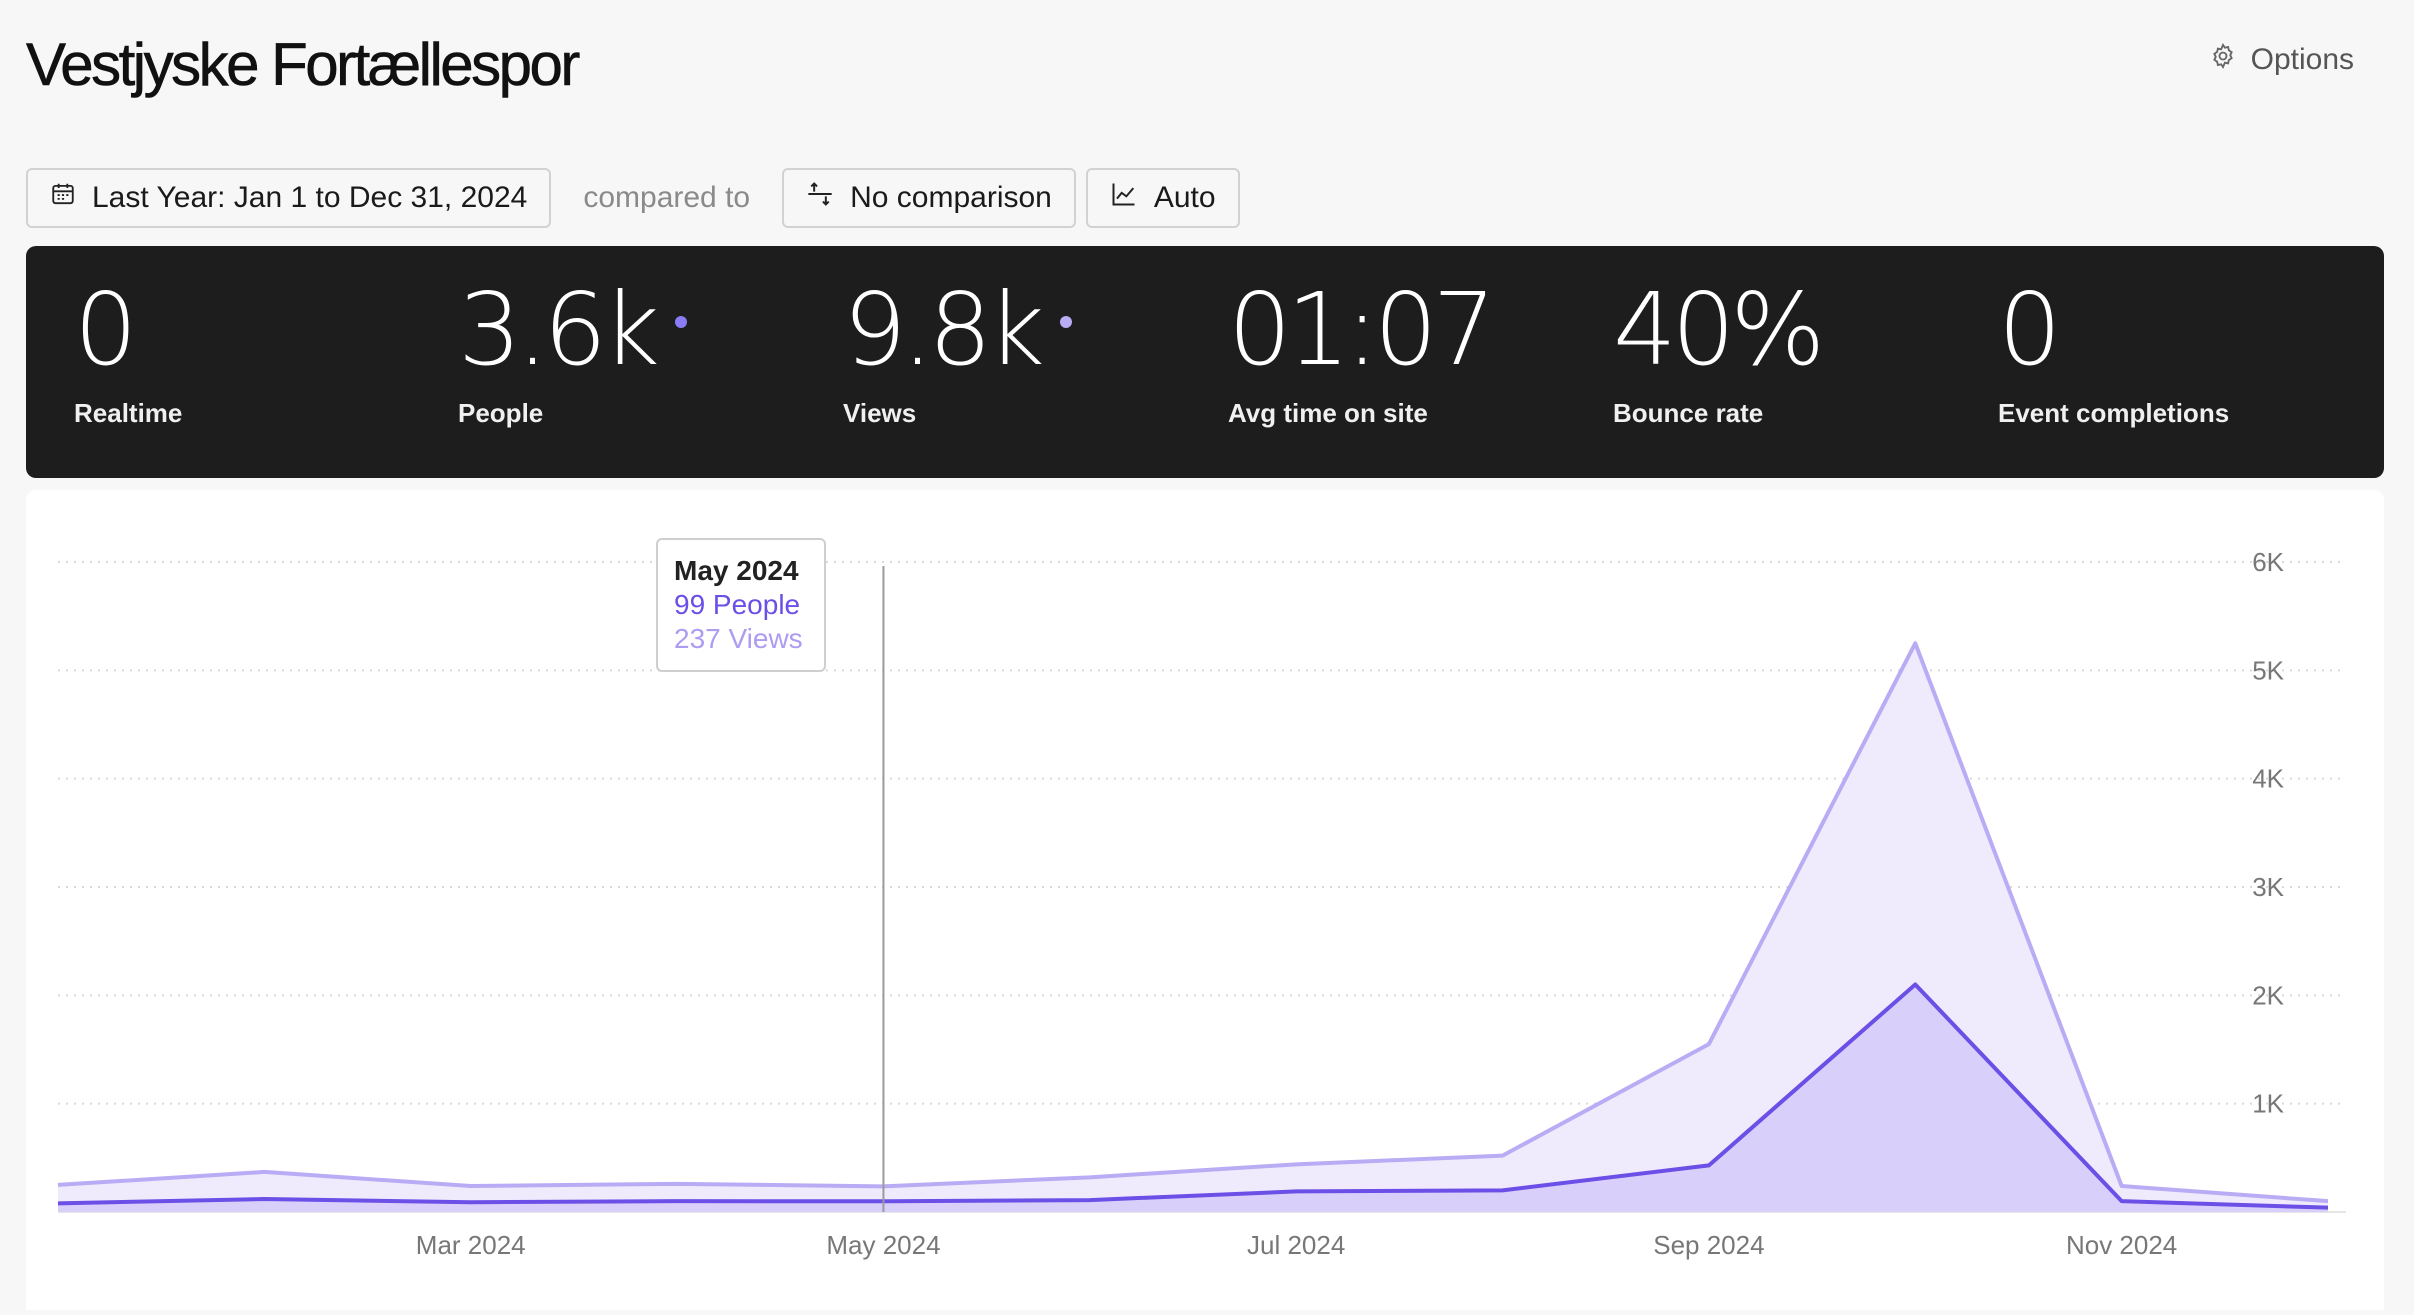 The width and height of the screenshot is (2414, 1315). Describe the element at coordinates (2223, 60) in the screenshot. I see `gear-icon` at that location.